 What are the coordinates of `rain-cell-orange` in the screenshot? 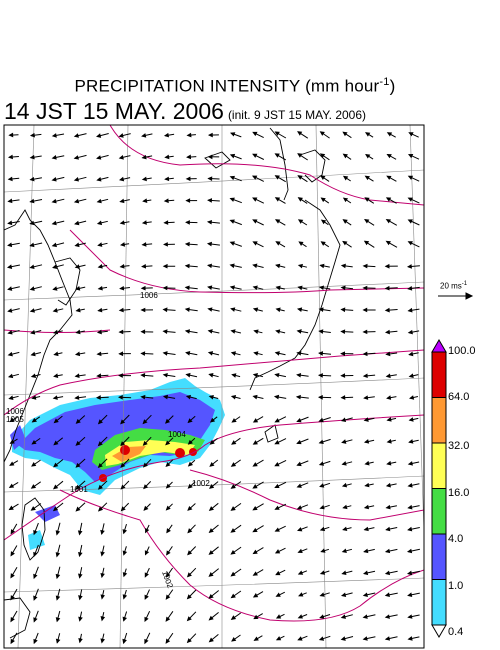 It's located at (129, 454).